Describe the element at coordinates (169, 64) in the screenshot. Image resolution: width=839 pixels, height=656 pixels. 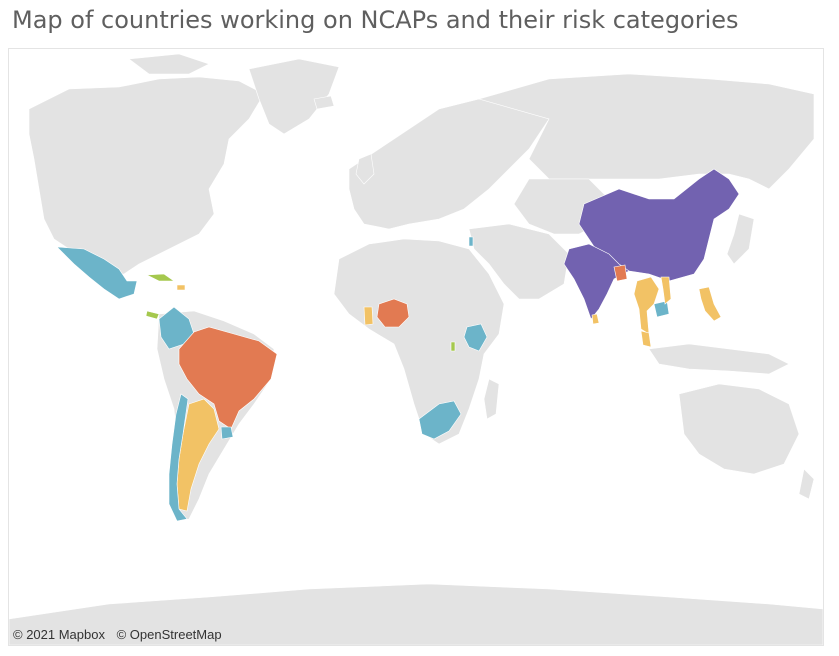
I see `land-arctic-islands` at that location.